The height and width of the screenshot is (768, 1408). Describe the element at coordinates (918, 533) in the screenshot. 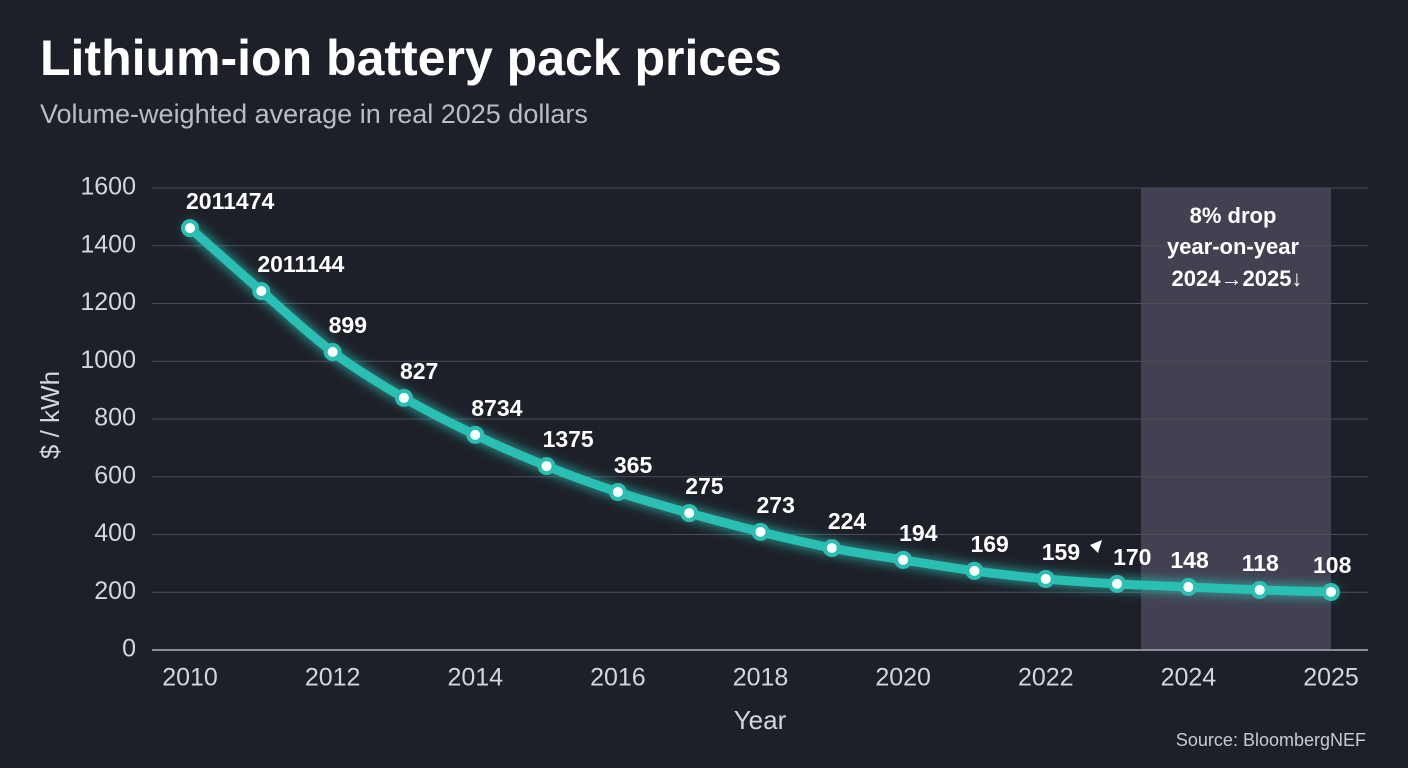

I see `point-label: 194` at that location.